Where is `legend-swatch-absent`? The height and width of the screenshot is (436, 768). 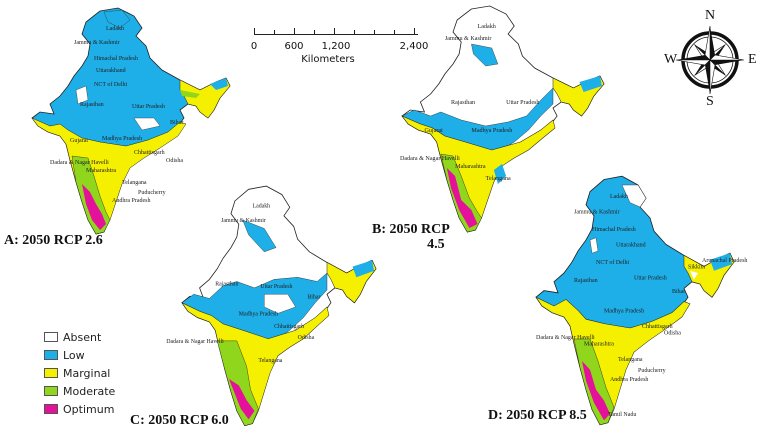 legend-swatch-absent is located at coordinates (51, 337).